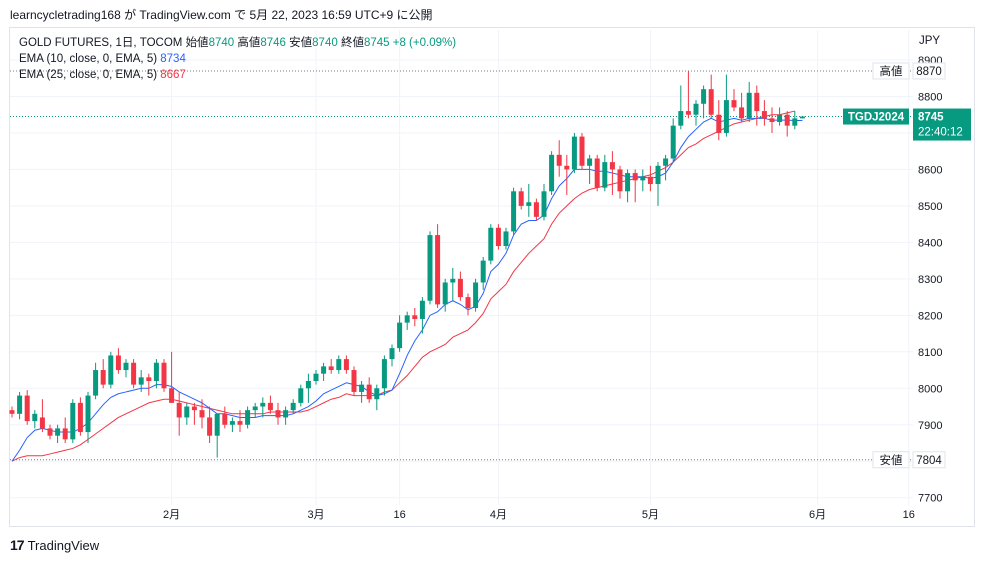 This screenshot has height=563, width=983. I want to click on high-tag-label: 高値, so click(891, 71).